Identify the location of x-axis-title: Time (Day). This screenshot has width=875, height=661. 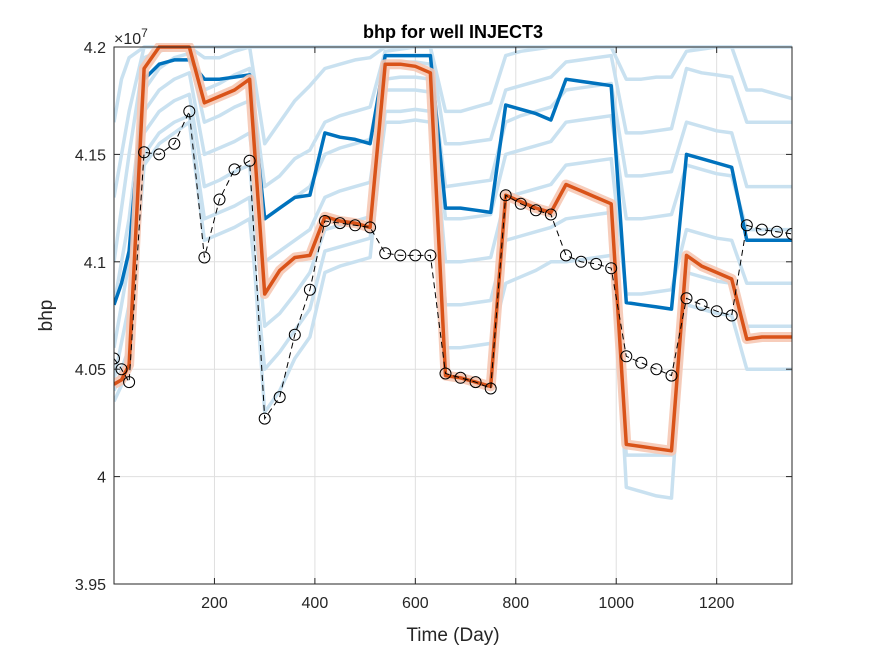
(452, 635).